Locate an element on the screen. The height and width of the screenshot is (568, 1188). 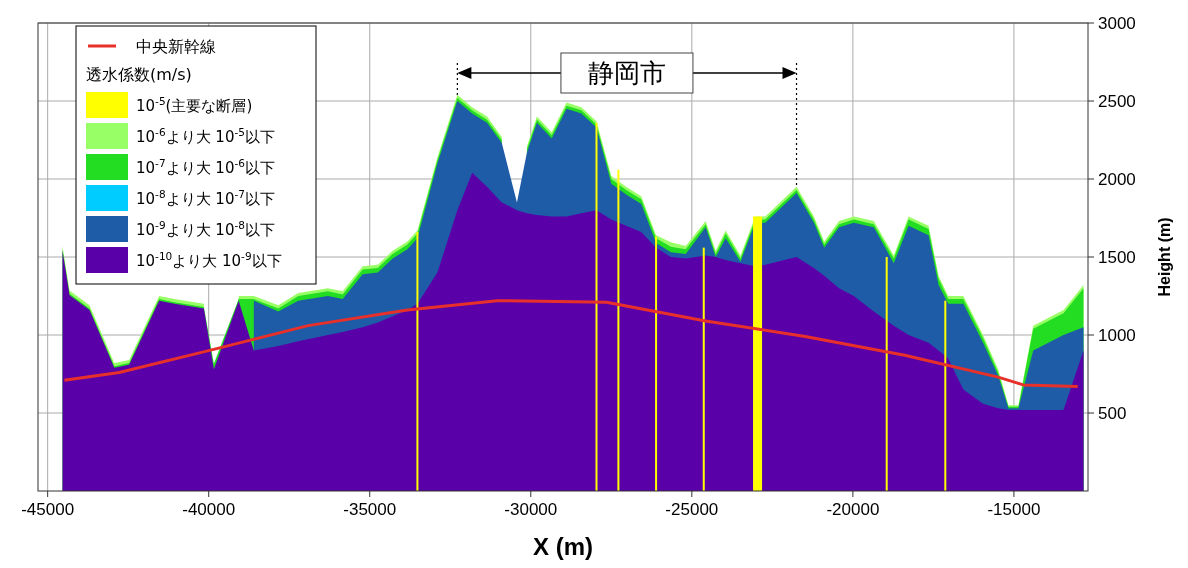
y-tick-label: 3000 is located at coordinates (1117, 23).